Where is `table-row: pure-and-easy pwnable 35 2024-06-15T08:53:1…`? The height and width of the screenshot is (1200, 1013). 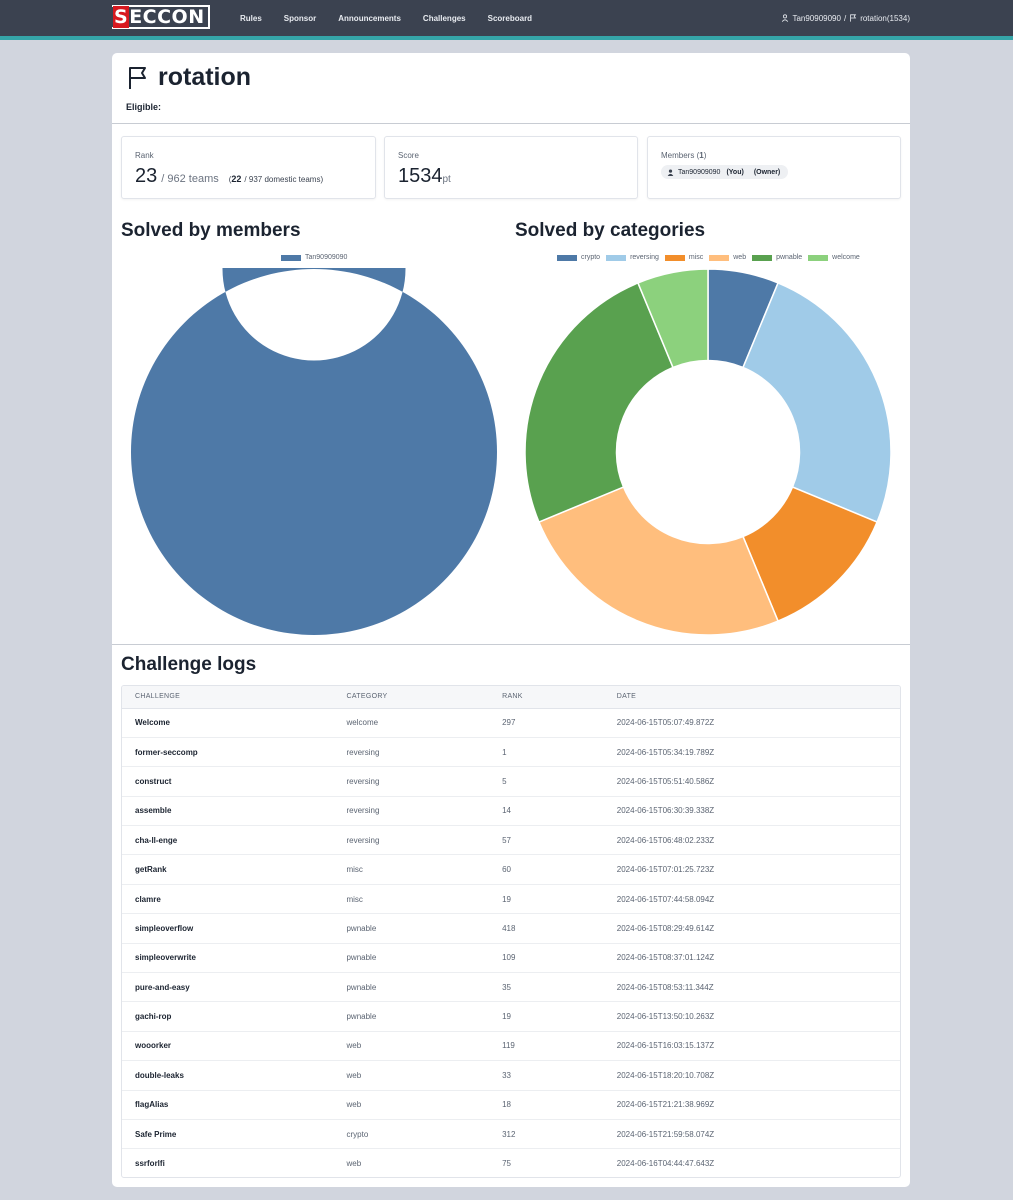 table-row: pure-and-easy pwnable 35 2024-06-15T08:53:1… is located at coordinates (511, 987).